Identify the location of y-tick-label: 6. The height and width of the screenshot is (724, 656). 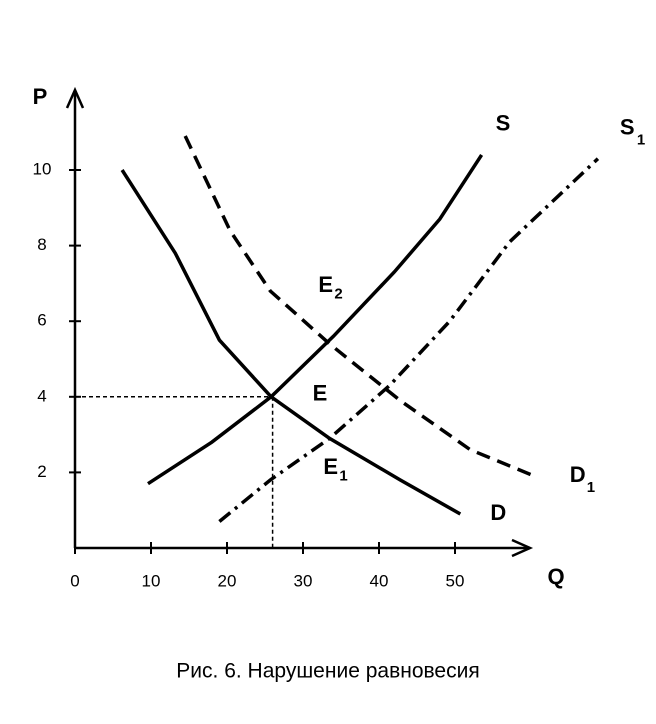
(41, 320).